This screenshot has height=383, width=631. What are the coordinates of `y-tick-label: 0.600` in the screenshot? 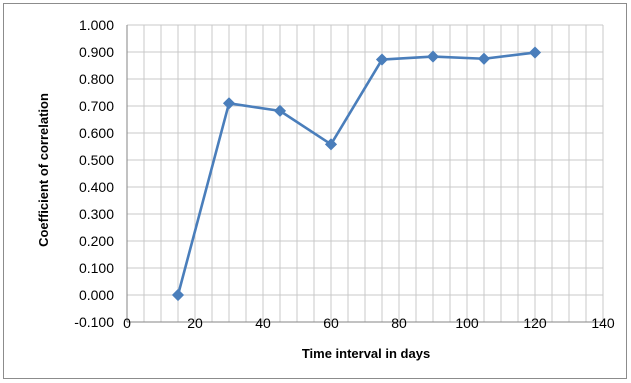 It's located at (96, 133).